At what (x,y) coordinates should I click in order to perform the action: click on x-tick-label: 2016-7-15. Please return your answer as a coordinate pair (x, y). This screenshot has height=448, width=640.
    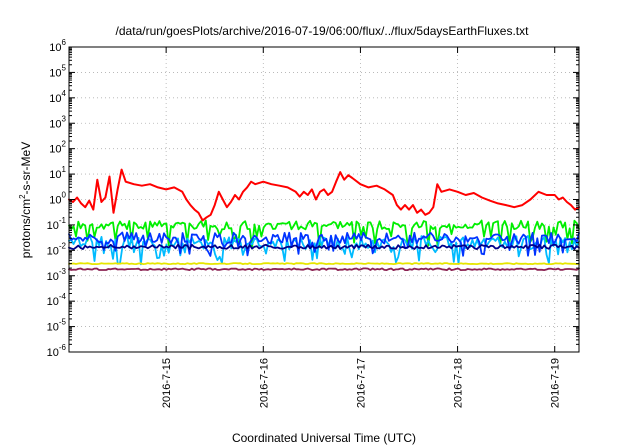
    Looking at the image, I should click on (167, 383).